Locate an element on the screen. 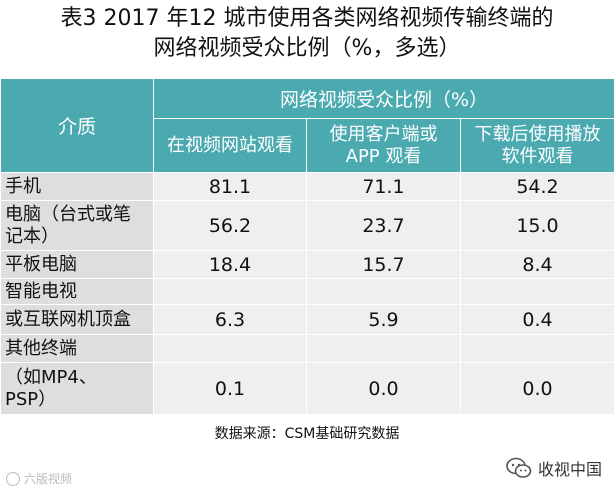 The image size is (614, 492). row-label-line: （如MP4、 is located at coordinates (51, 377).